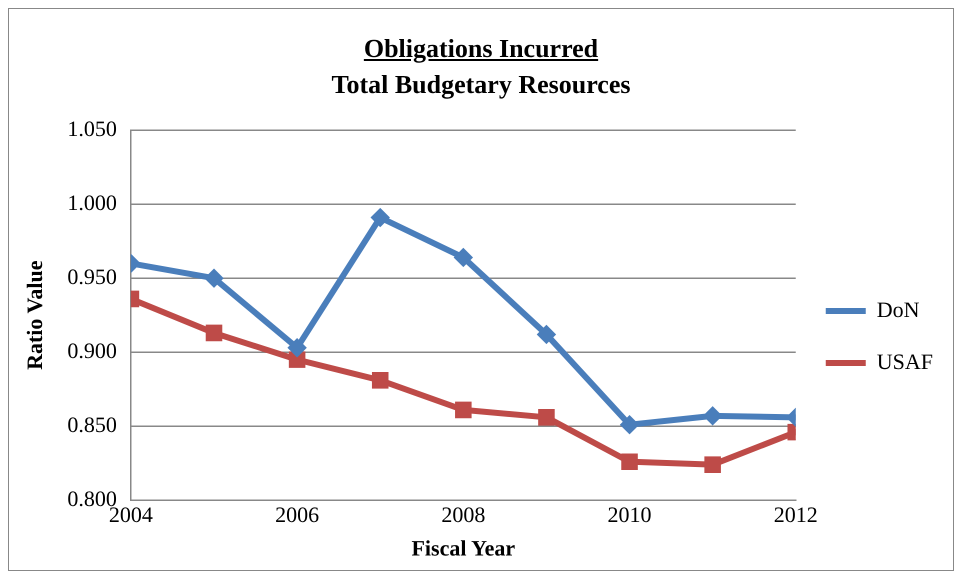 The height and width of the screenshot is (579, 962). What do you see at coordinates (92, 424) in the screenshot?
I see `y-tick-label: 0.850` at bounding box center [92, 424].